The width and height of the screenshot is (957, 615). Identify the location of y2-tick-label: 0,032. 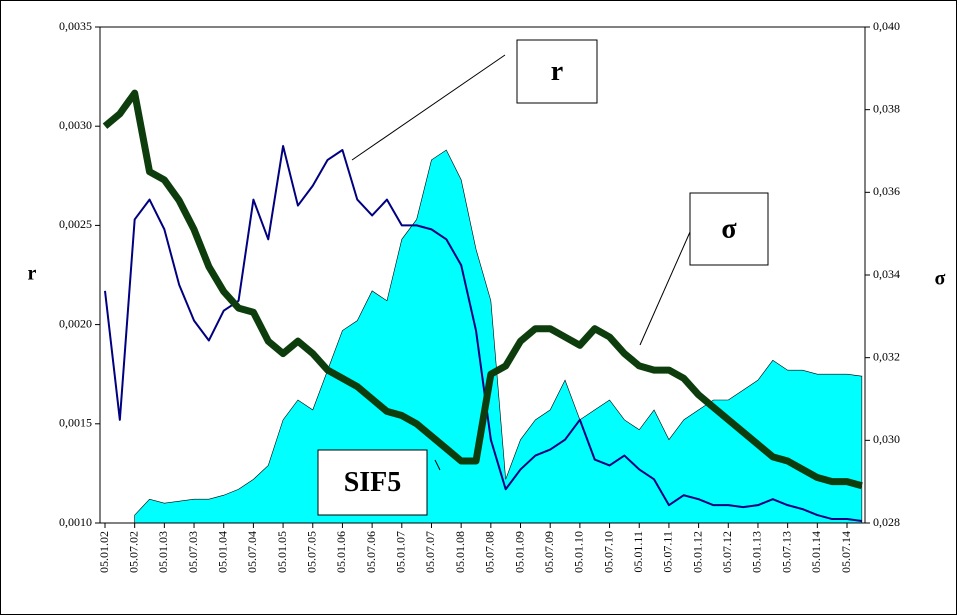
(886, 356).